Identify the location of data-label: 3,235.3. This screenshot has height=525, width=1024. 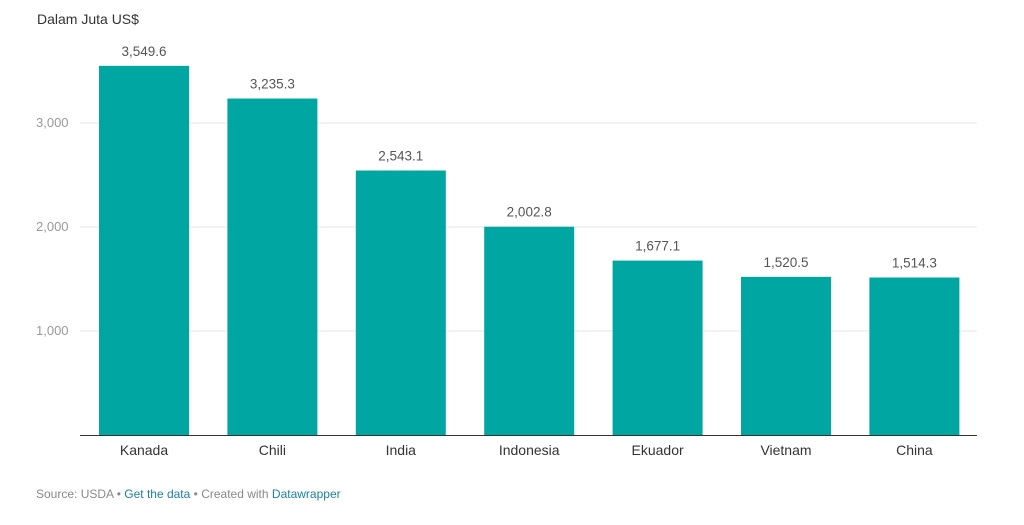
(272, 84).